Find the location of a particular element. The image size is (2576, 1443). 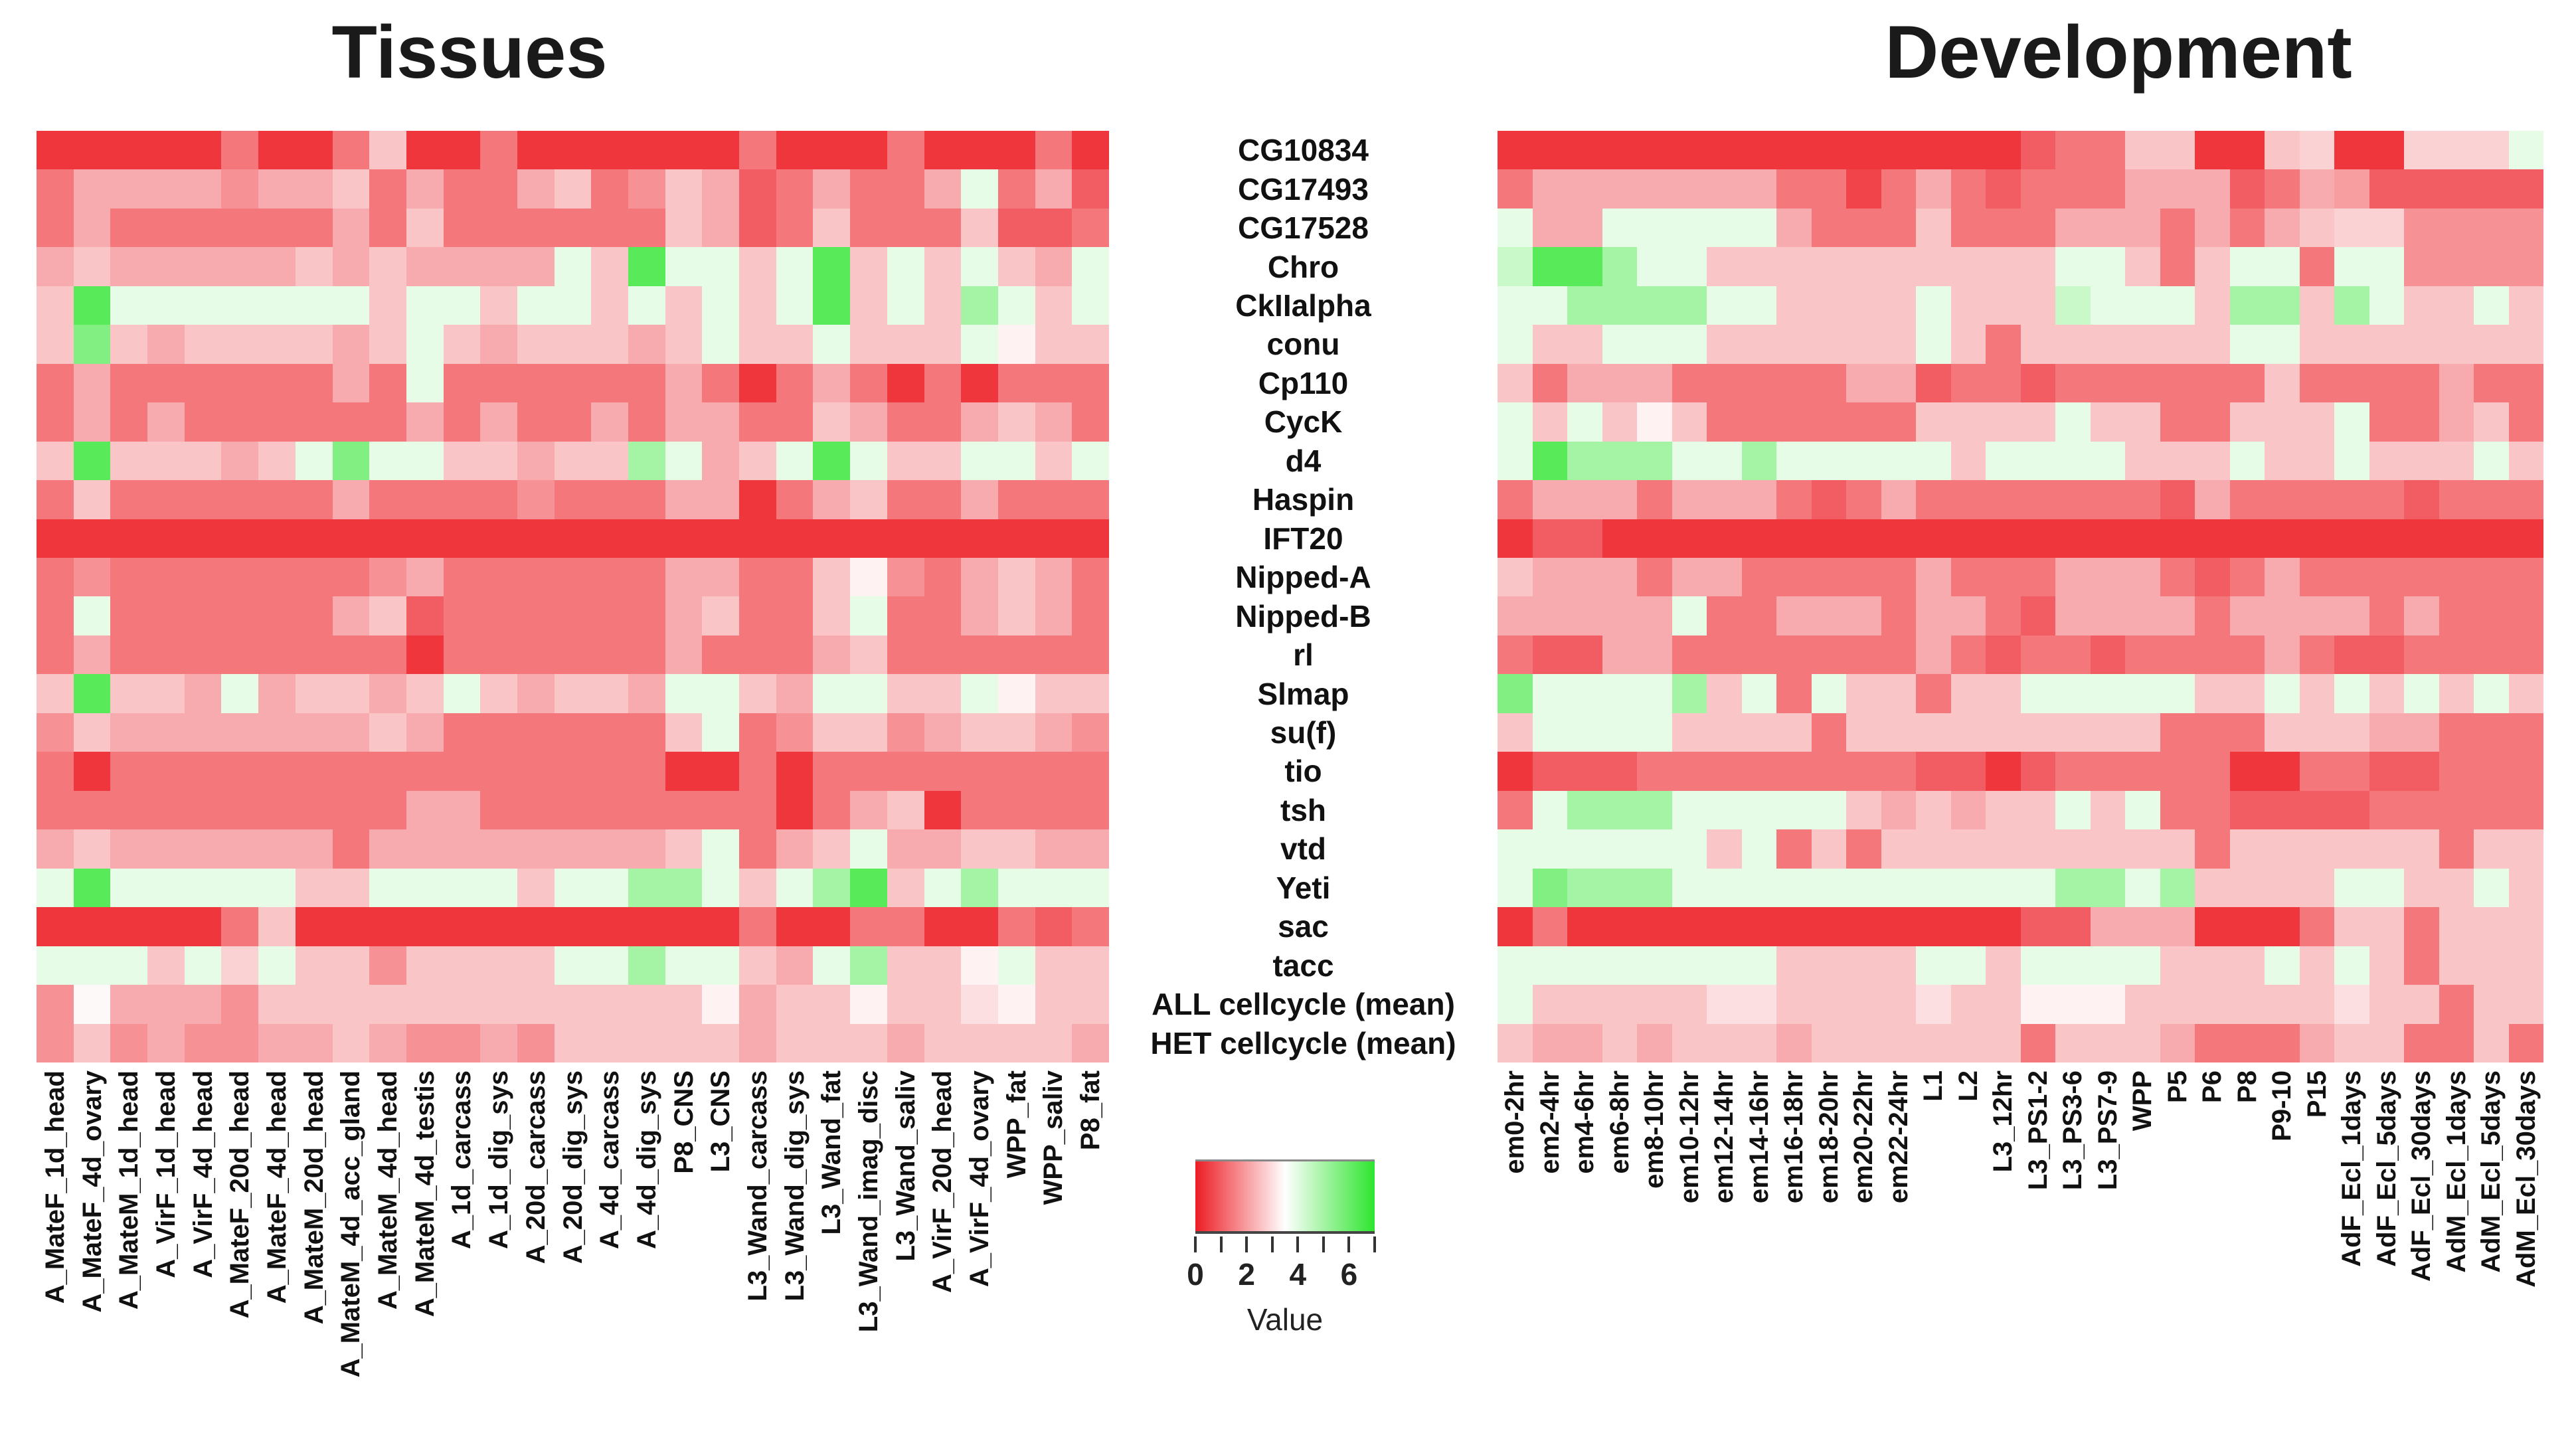

column-label: AdM_Ecl_30days is located at coordinates (2526, 1179).